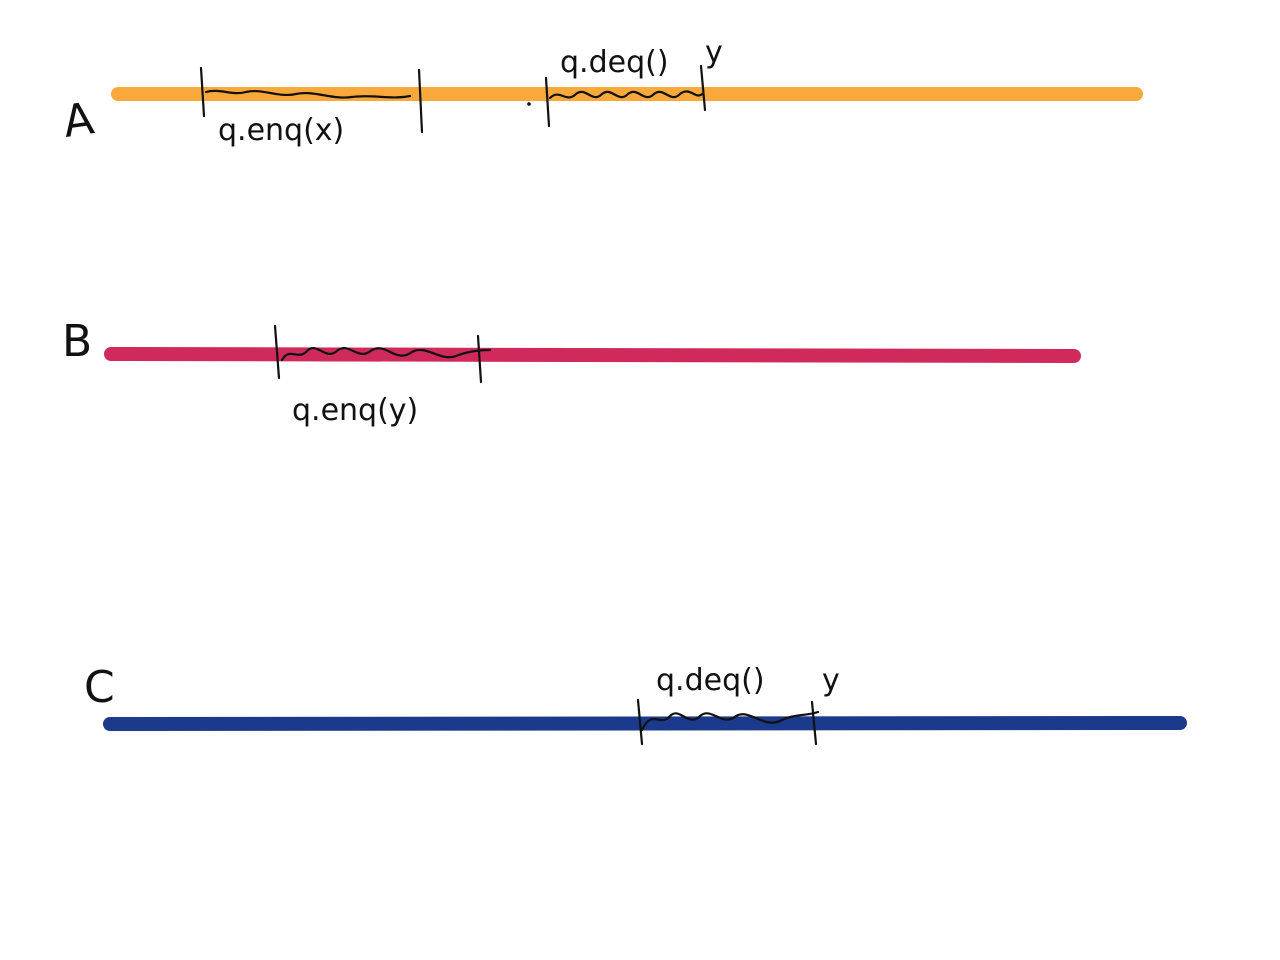  Describe the element at coordinates (355, 410) in the screenshot. I see `thread-b-op-enq-label: q.enq(y)` at that location.